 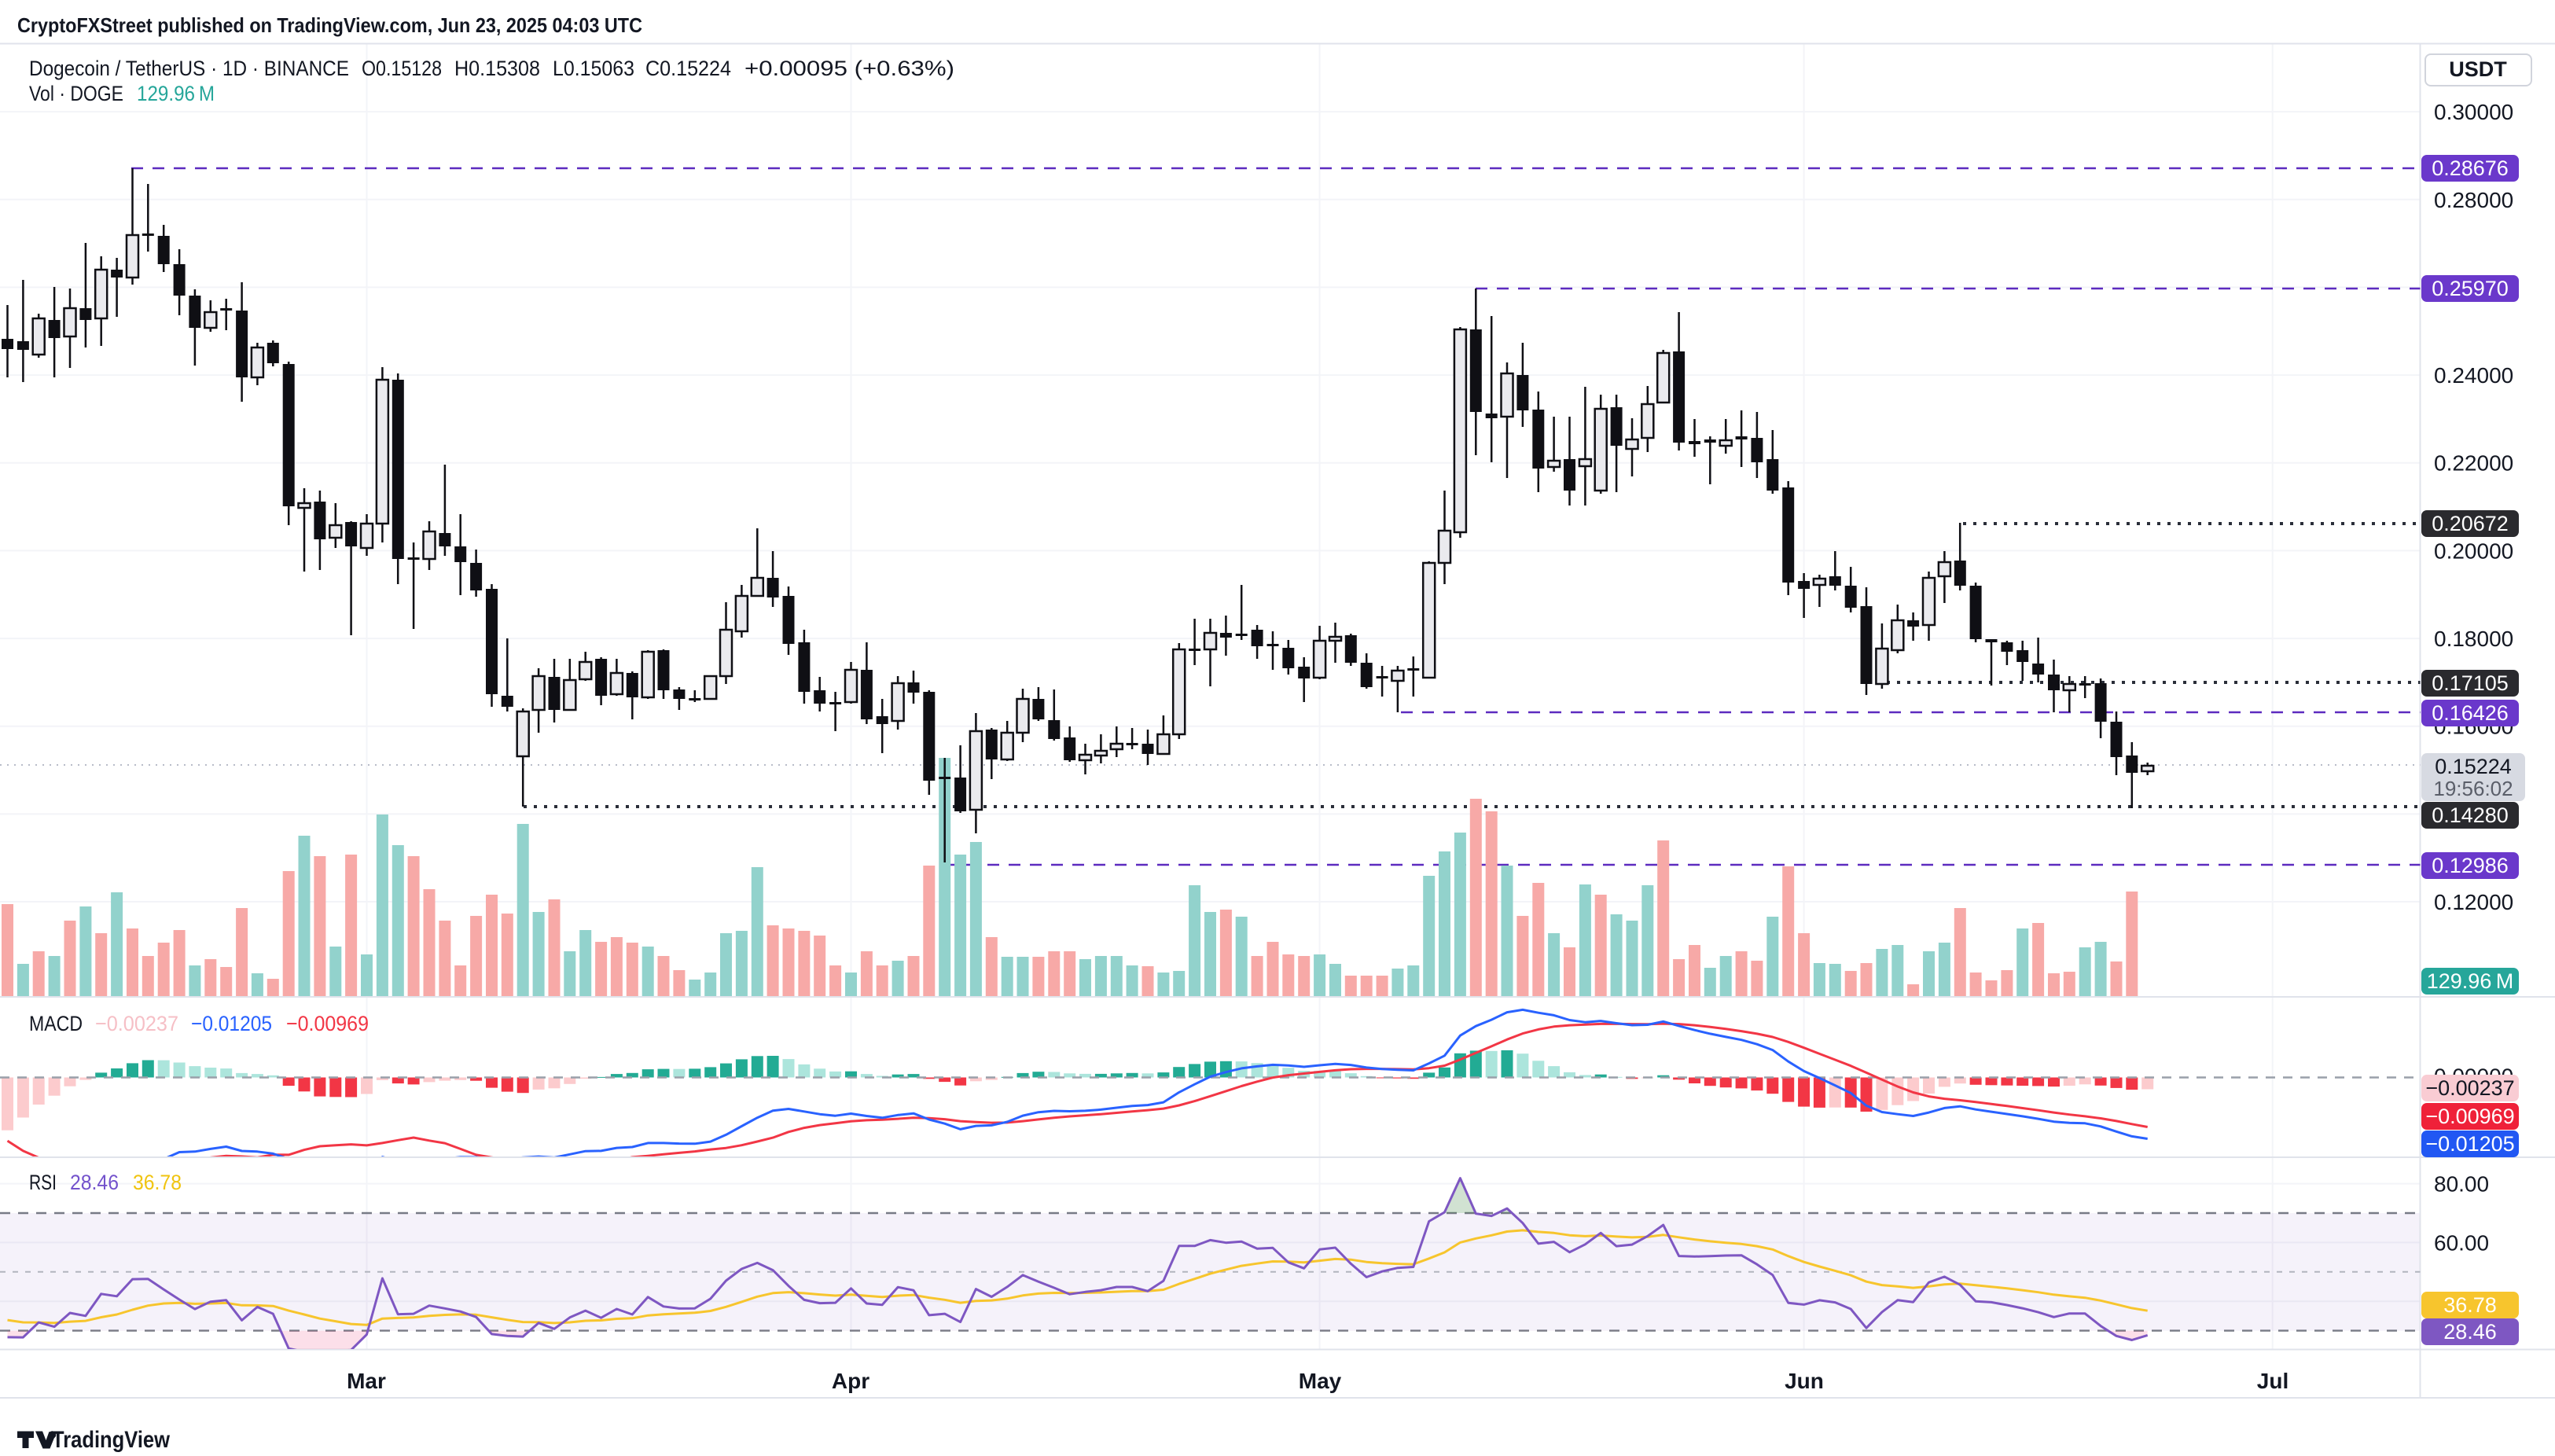 What do you see at coordinates (2474, 551) in the screenshot?
I see `svg-text: 0.20000` at bounding box center [2474, 551].